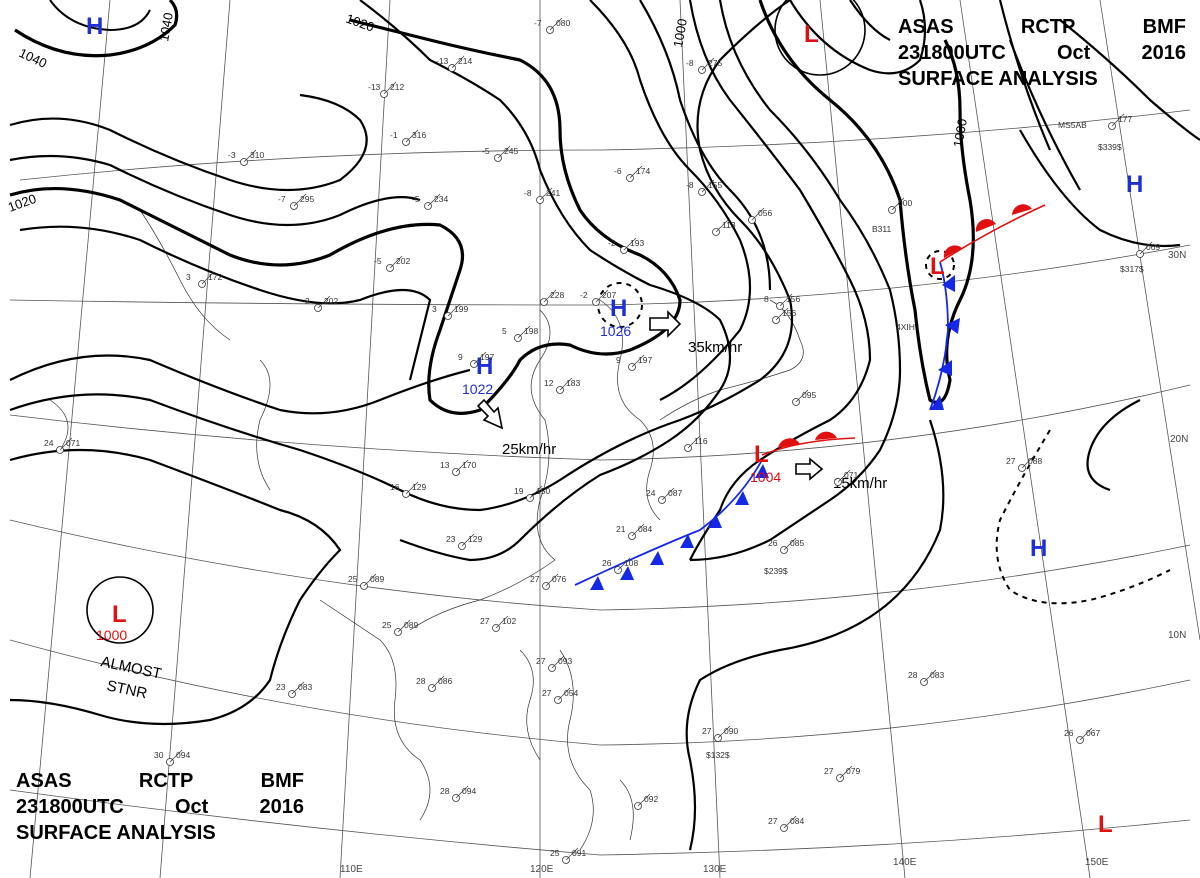  What do you see at coordinates (232, 155) in the screenshot?
I see `station-temp: -3` at bounding box center [232, 155].